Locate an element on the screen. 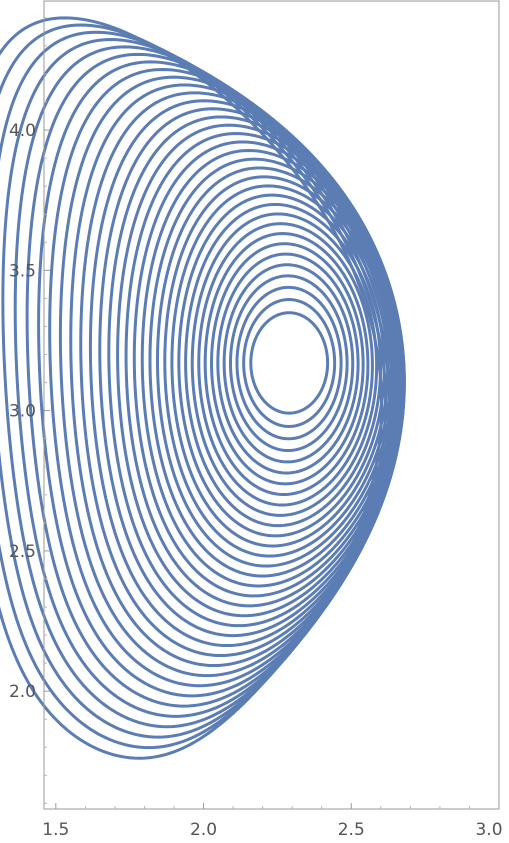  x-tick-label: 2.5 is located at coordinates (351, 830).